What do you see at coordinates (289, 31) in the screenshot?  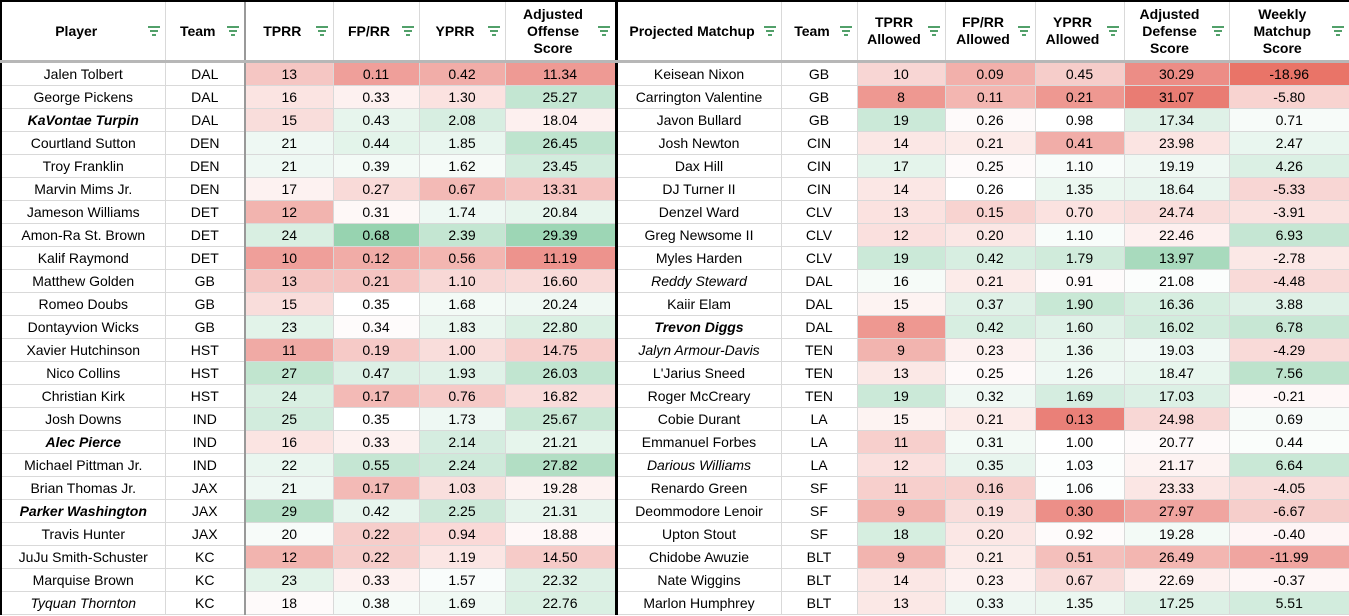 I see `header-tprr: TPRR` at bounding box center [289, 31].